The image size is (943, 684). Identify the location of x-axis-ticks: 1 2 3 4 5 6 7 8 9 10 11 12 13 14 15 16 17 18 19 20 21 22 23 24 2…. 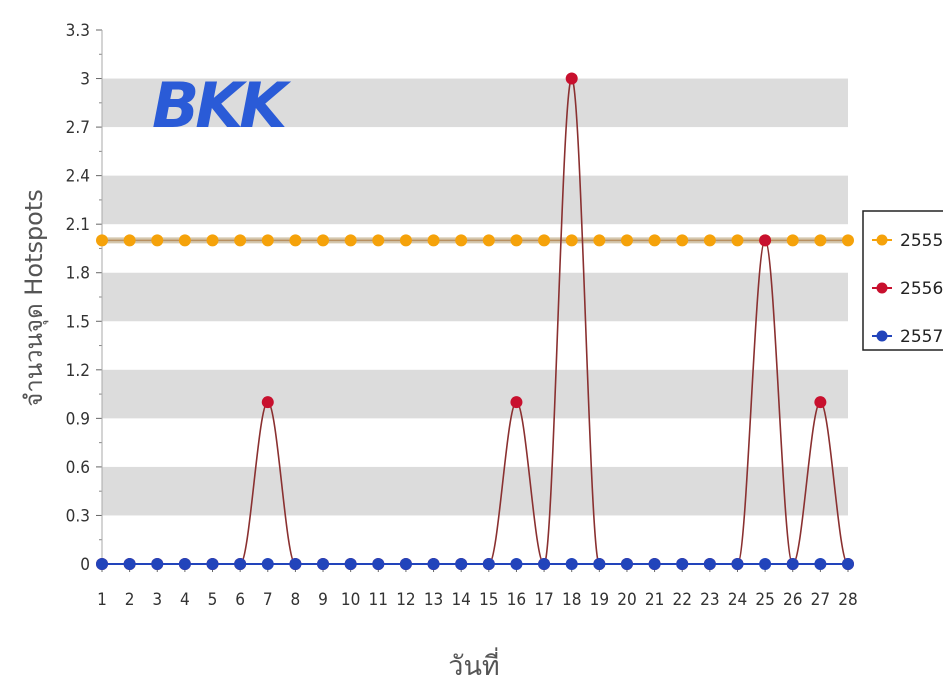
(477, 587).